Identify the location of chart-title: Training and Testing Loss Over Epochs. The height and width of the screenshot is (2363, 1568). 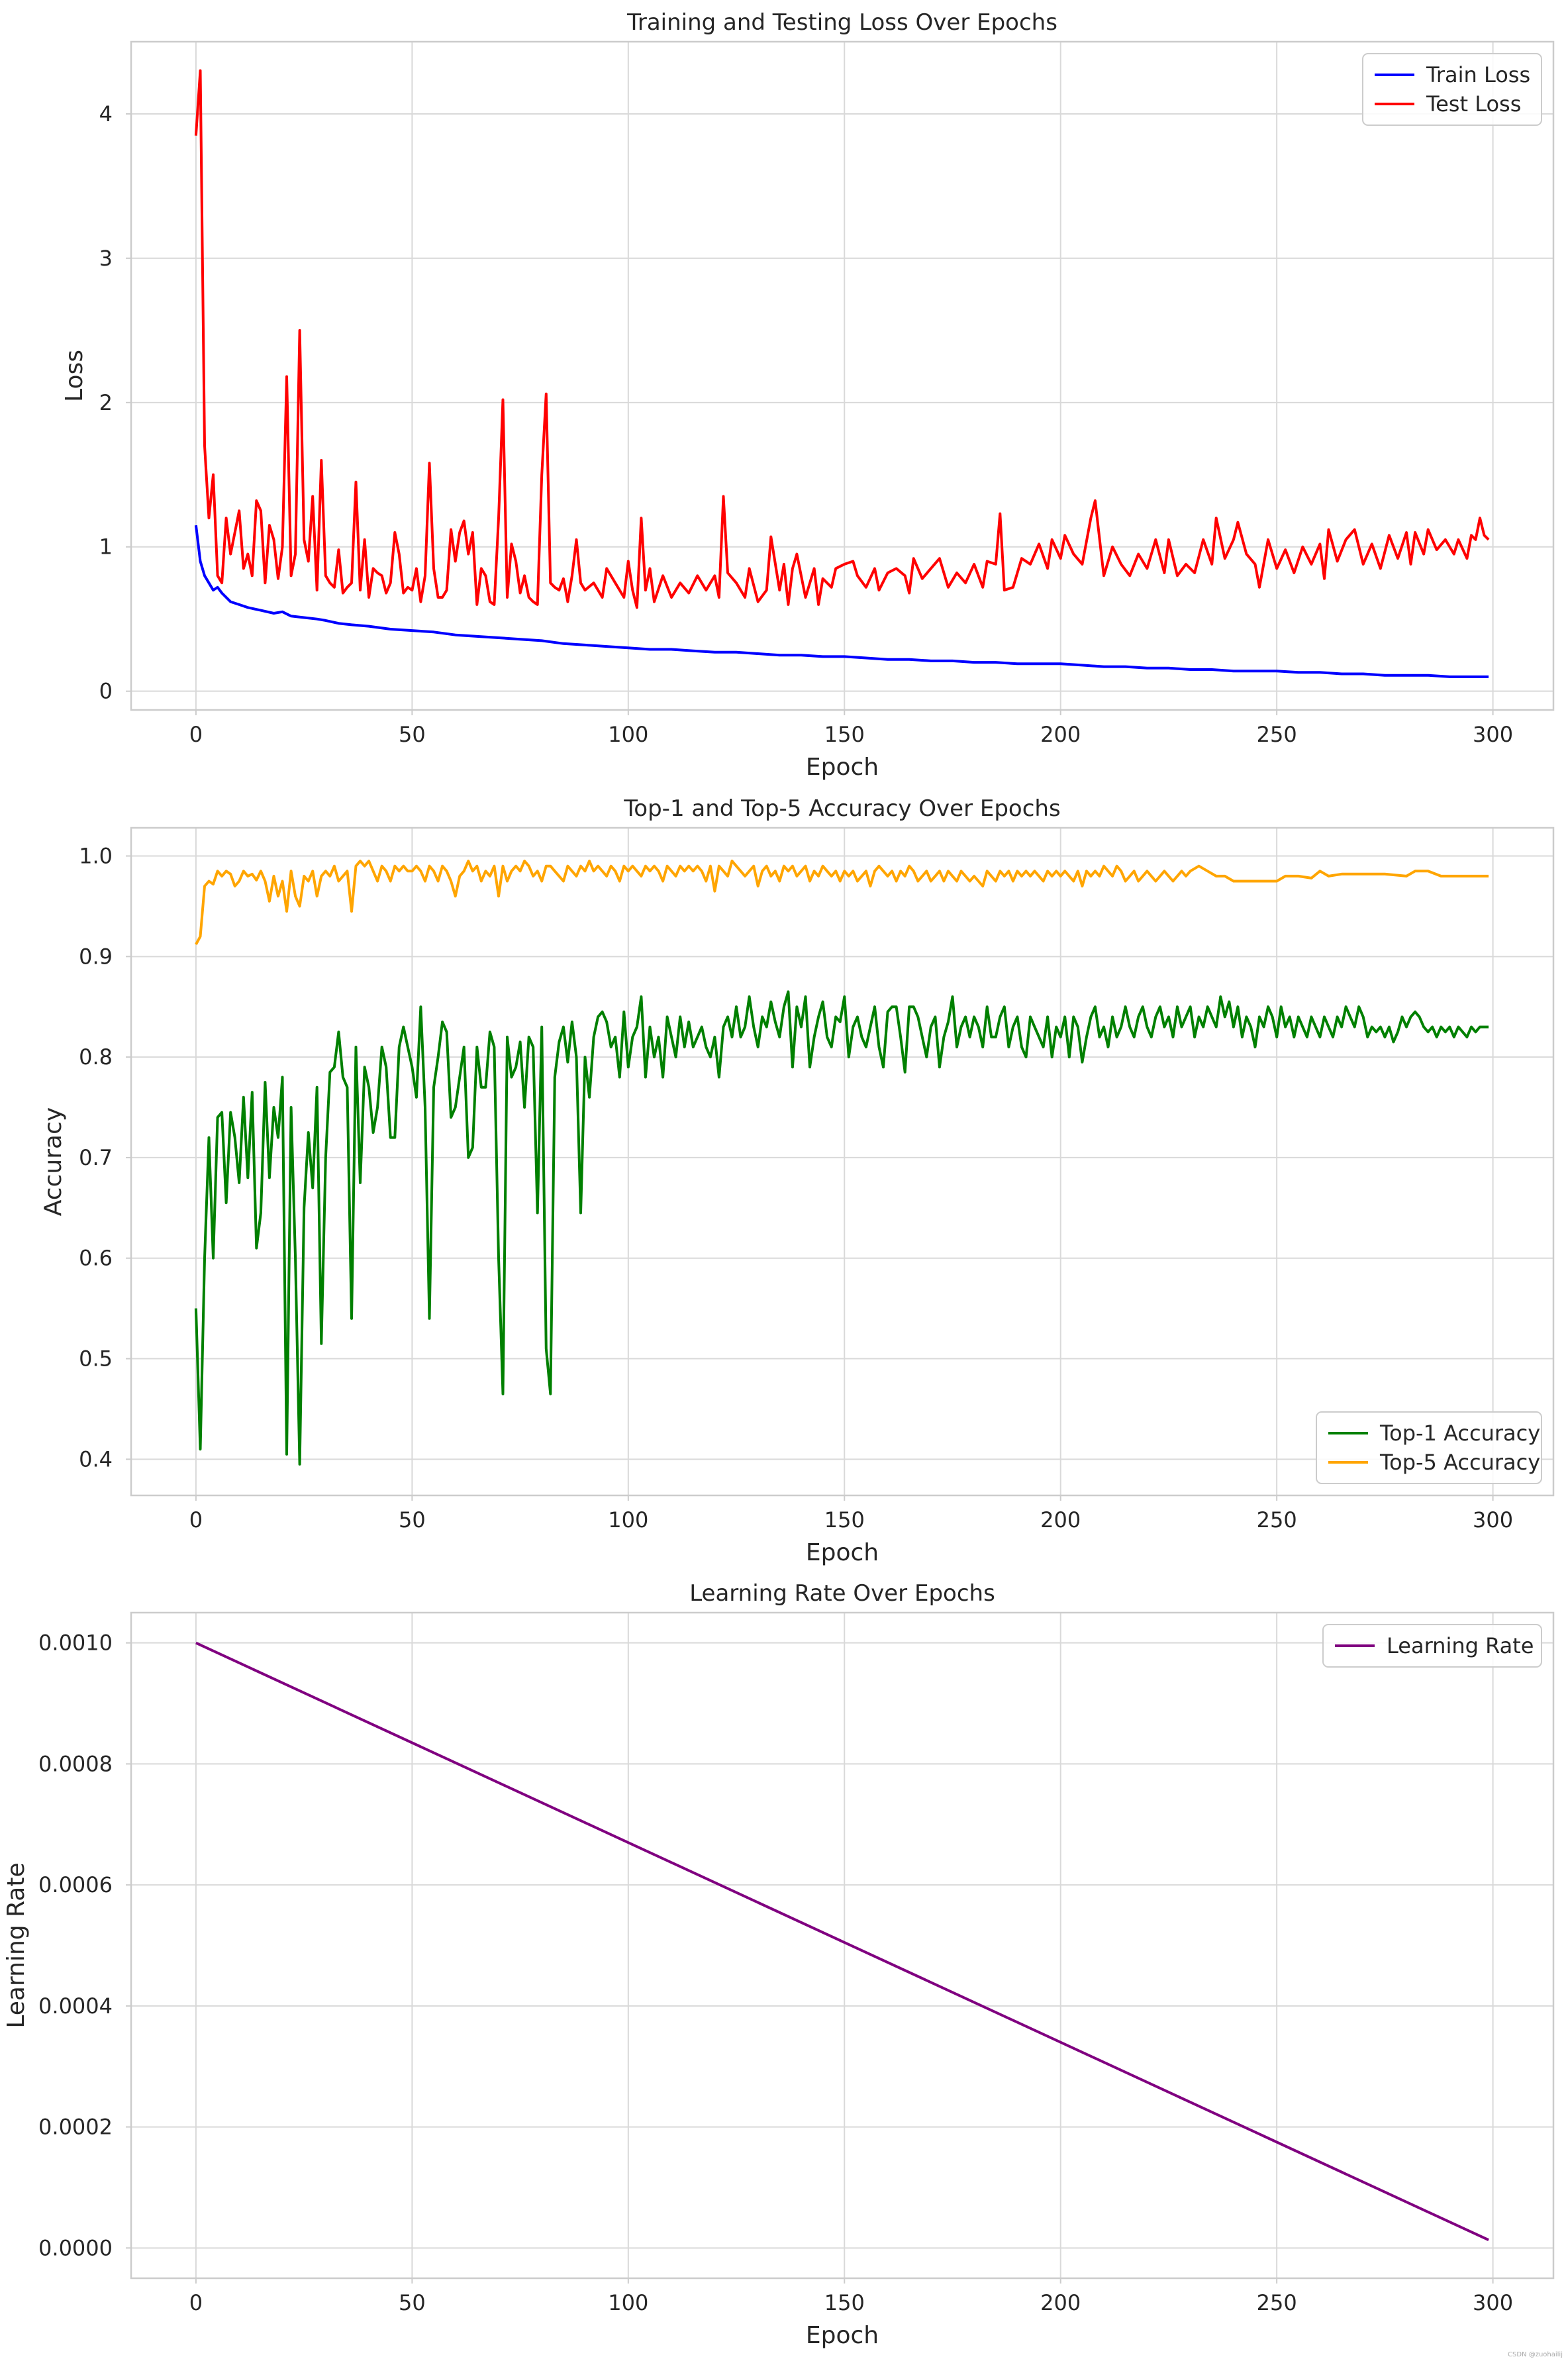
(841, 23).